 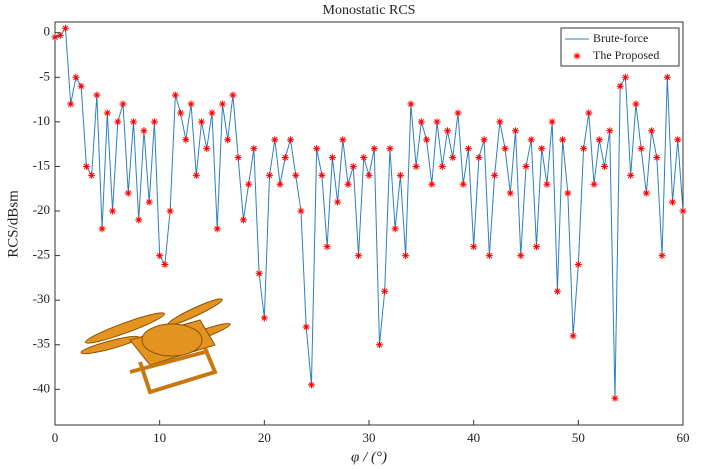 What do you see at coordinates (473, 437) in the screenshot?
I see `x-tick-label: 40` at bounding box center [473, 437].